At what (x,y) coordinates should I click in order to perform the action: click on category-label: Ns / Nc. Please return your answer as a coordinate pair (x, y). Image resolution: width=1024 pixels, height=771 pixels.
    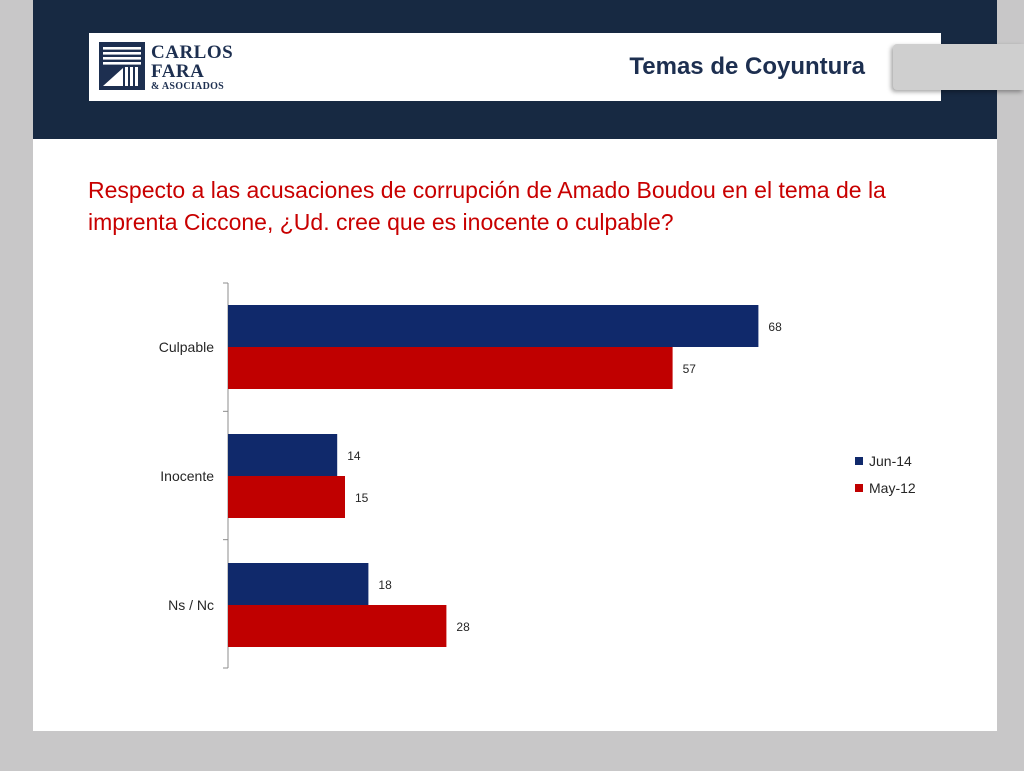
    Looking at the image, I should click on (191, 605).